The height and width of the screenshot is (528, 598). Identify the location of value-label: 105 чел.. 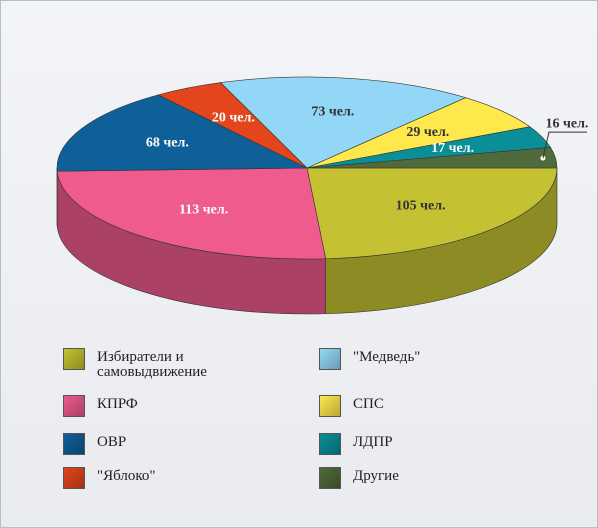
(421, 206).